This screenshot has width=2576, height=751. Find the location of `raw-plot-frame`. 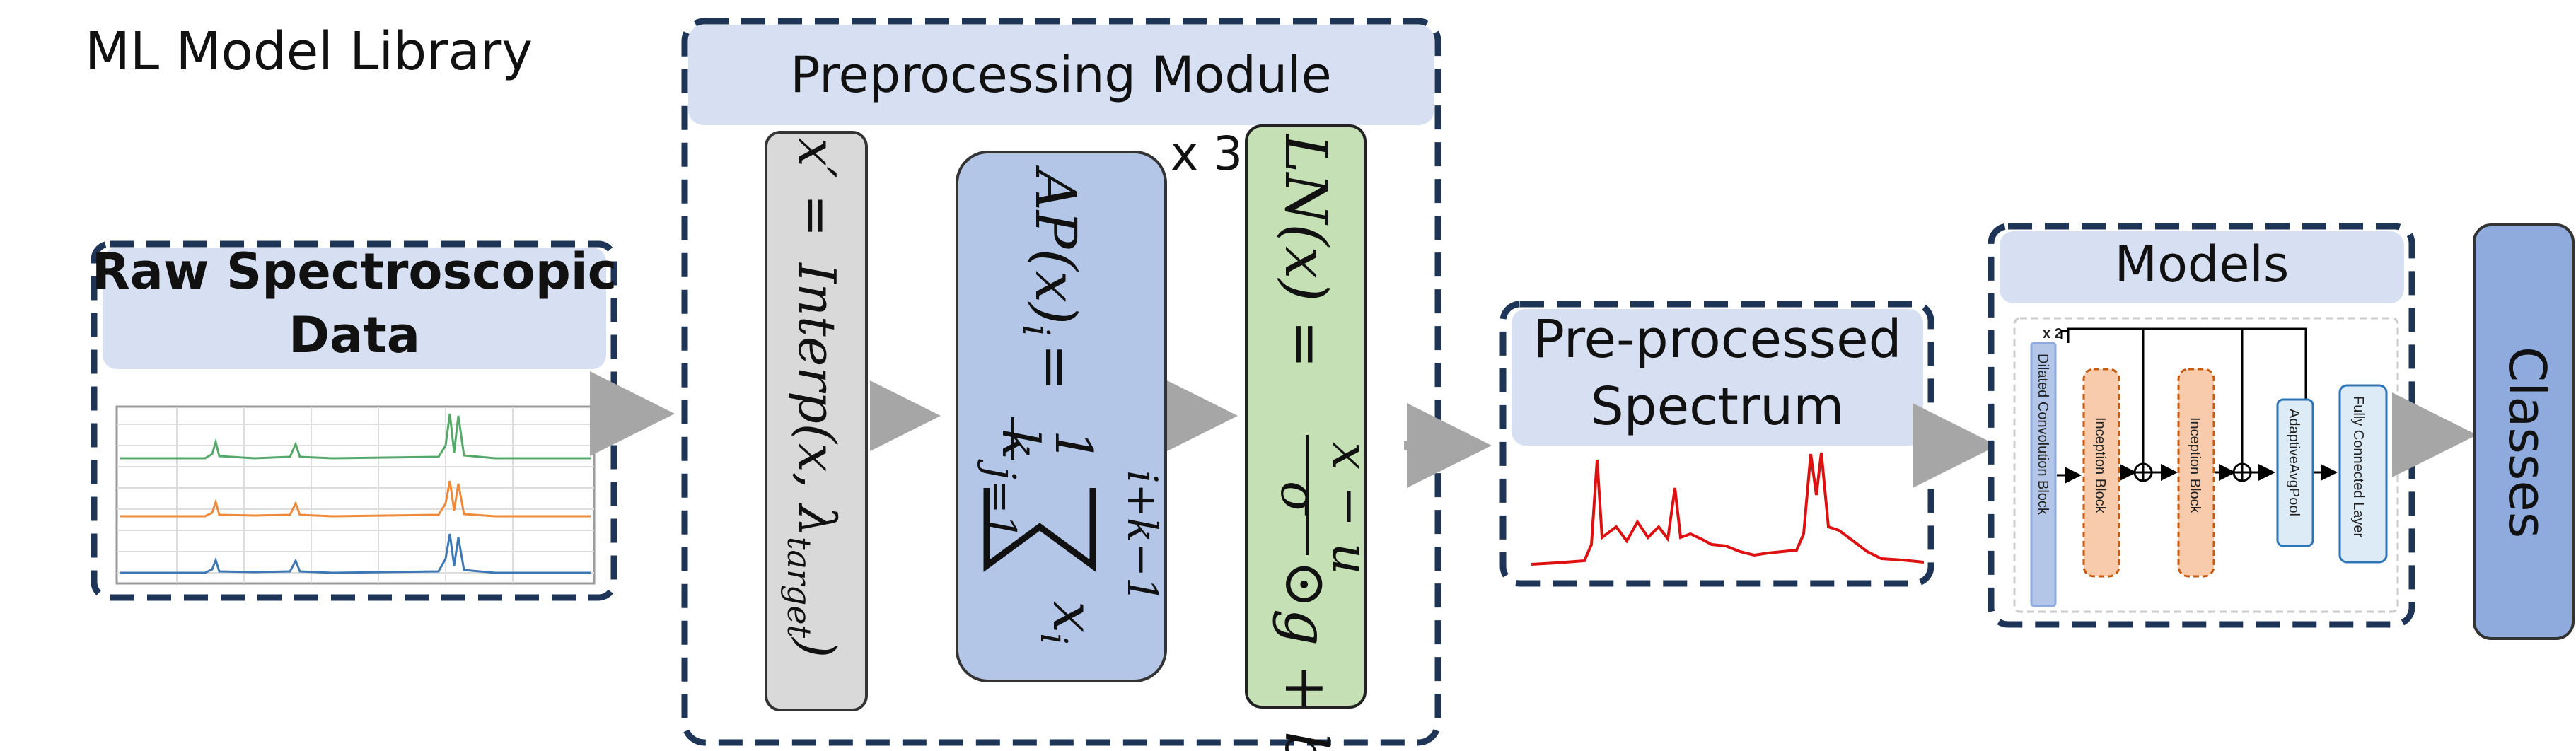

raw-plot-frame is located at coordinates (355, 495).